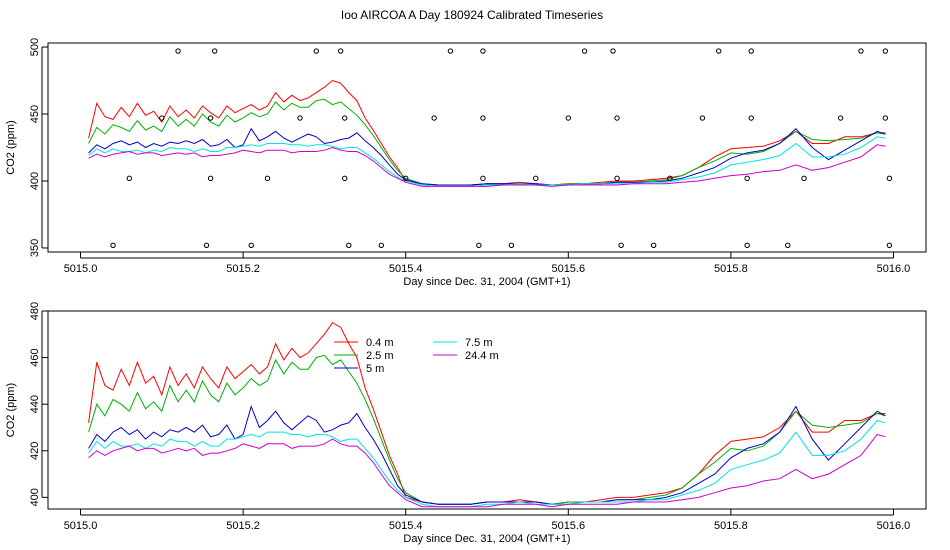 Image resolution: width=950 pixels, height=550 pixels. Describe the element at coordinates (380, 343) in the screenshot. I see `legend-label: 0.4 m` at that location.